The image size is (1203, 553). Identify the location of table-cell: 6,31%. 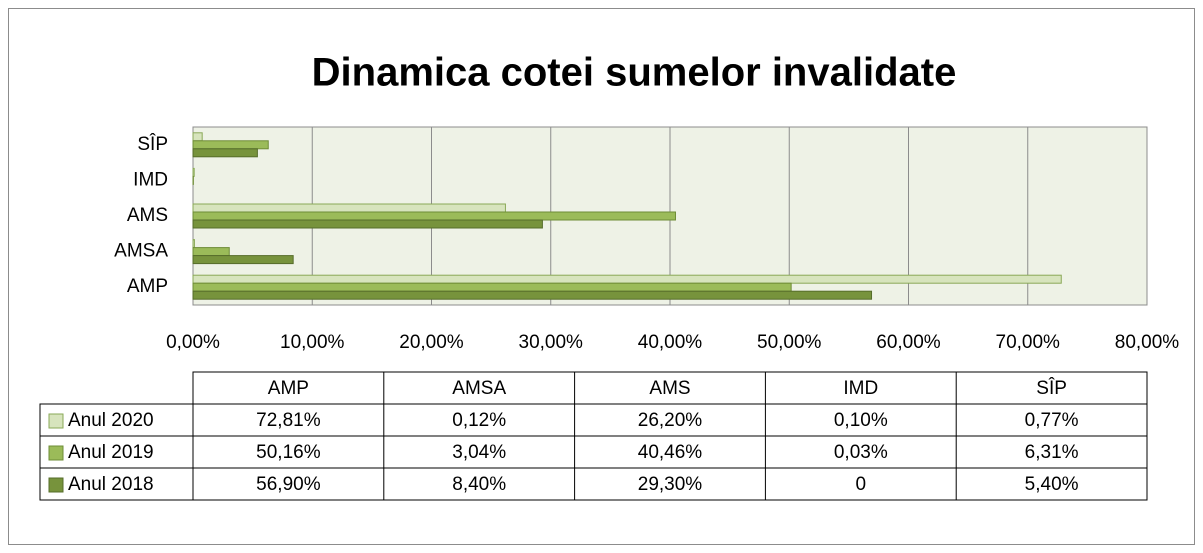
(1052, 452).